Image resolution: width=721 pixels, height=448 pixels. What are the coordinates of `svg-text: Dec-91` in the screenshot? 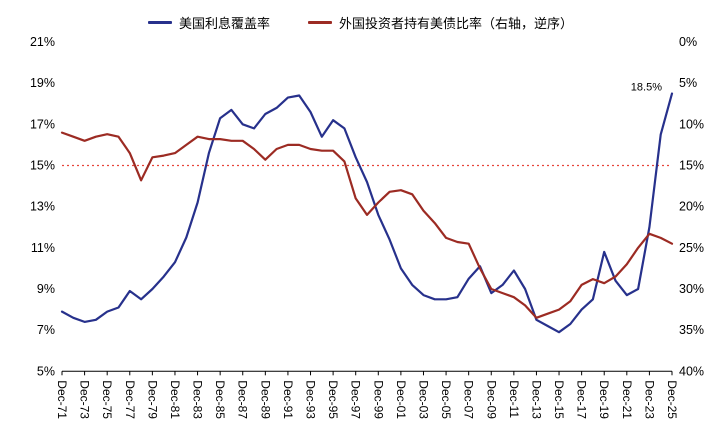 It's located at (288, 399).